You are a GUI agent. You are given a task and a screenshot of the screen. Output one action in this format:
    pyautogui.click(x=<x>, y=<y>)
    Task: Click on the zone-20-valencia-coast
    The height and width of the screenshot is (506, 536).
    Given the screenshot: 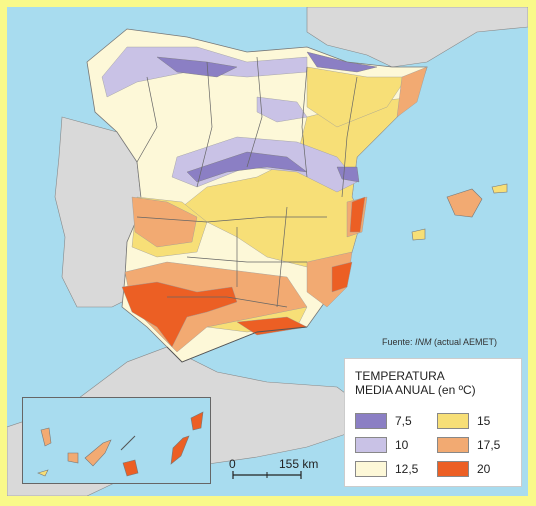 What is the action you would take?
    pyautogui.click(x=357, y=214)
    